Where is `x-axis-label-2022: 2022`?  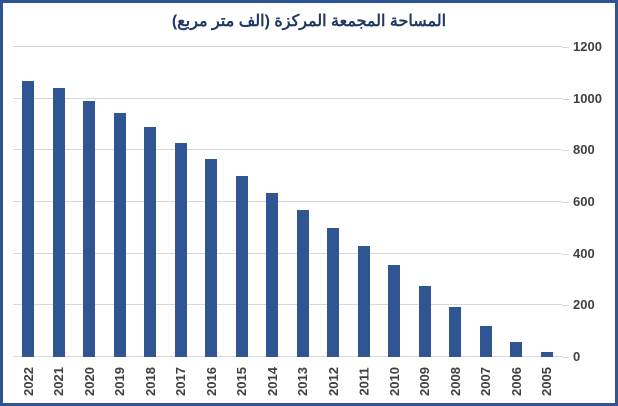 x-axis-label-2022: 2022 is located at coordinates (28, 381).